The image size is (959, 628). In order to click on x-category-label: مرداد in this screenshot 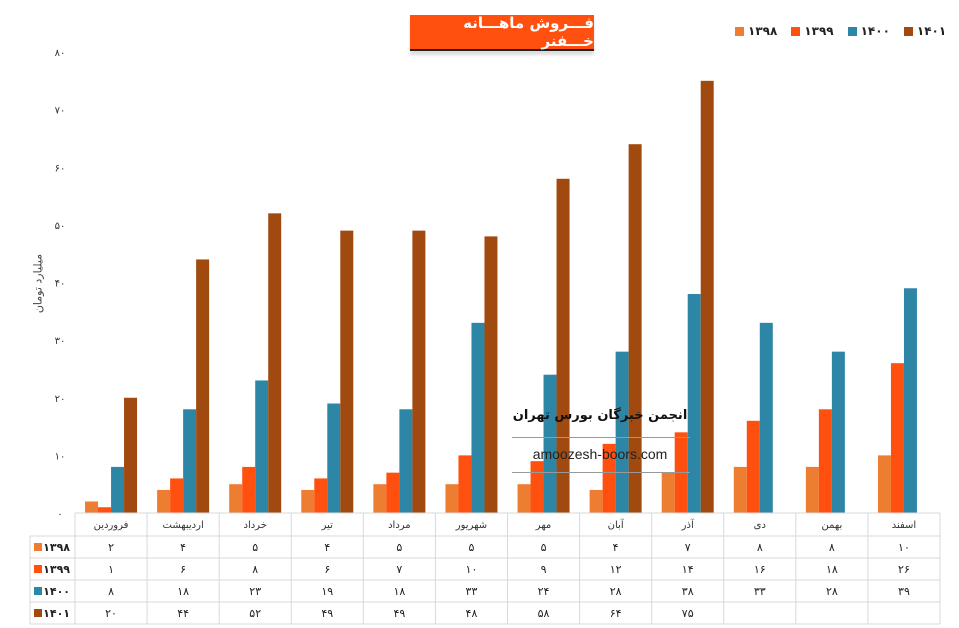, I will do `click(399, 525)`.